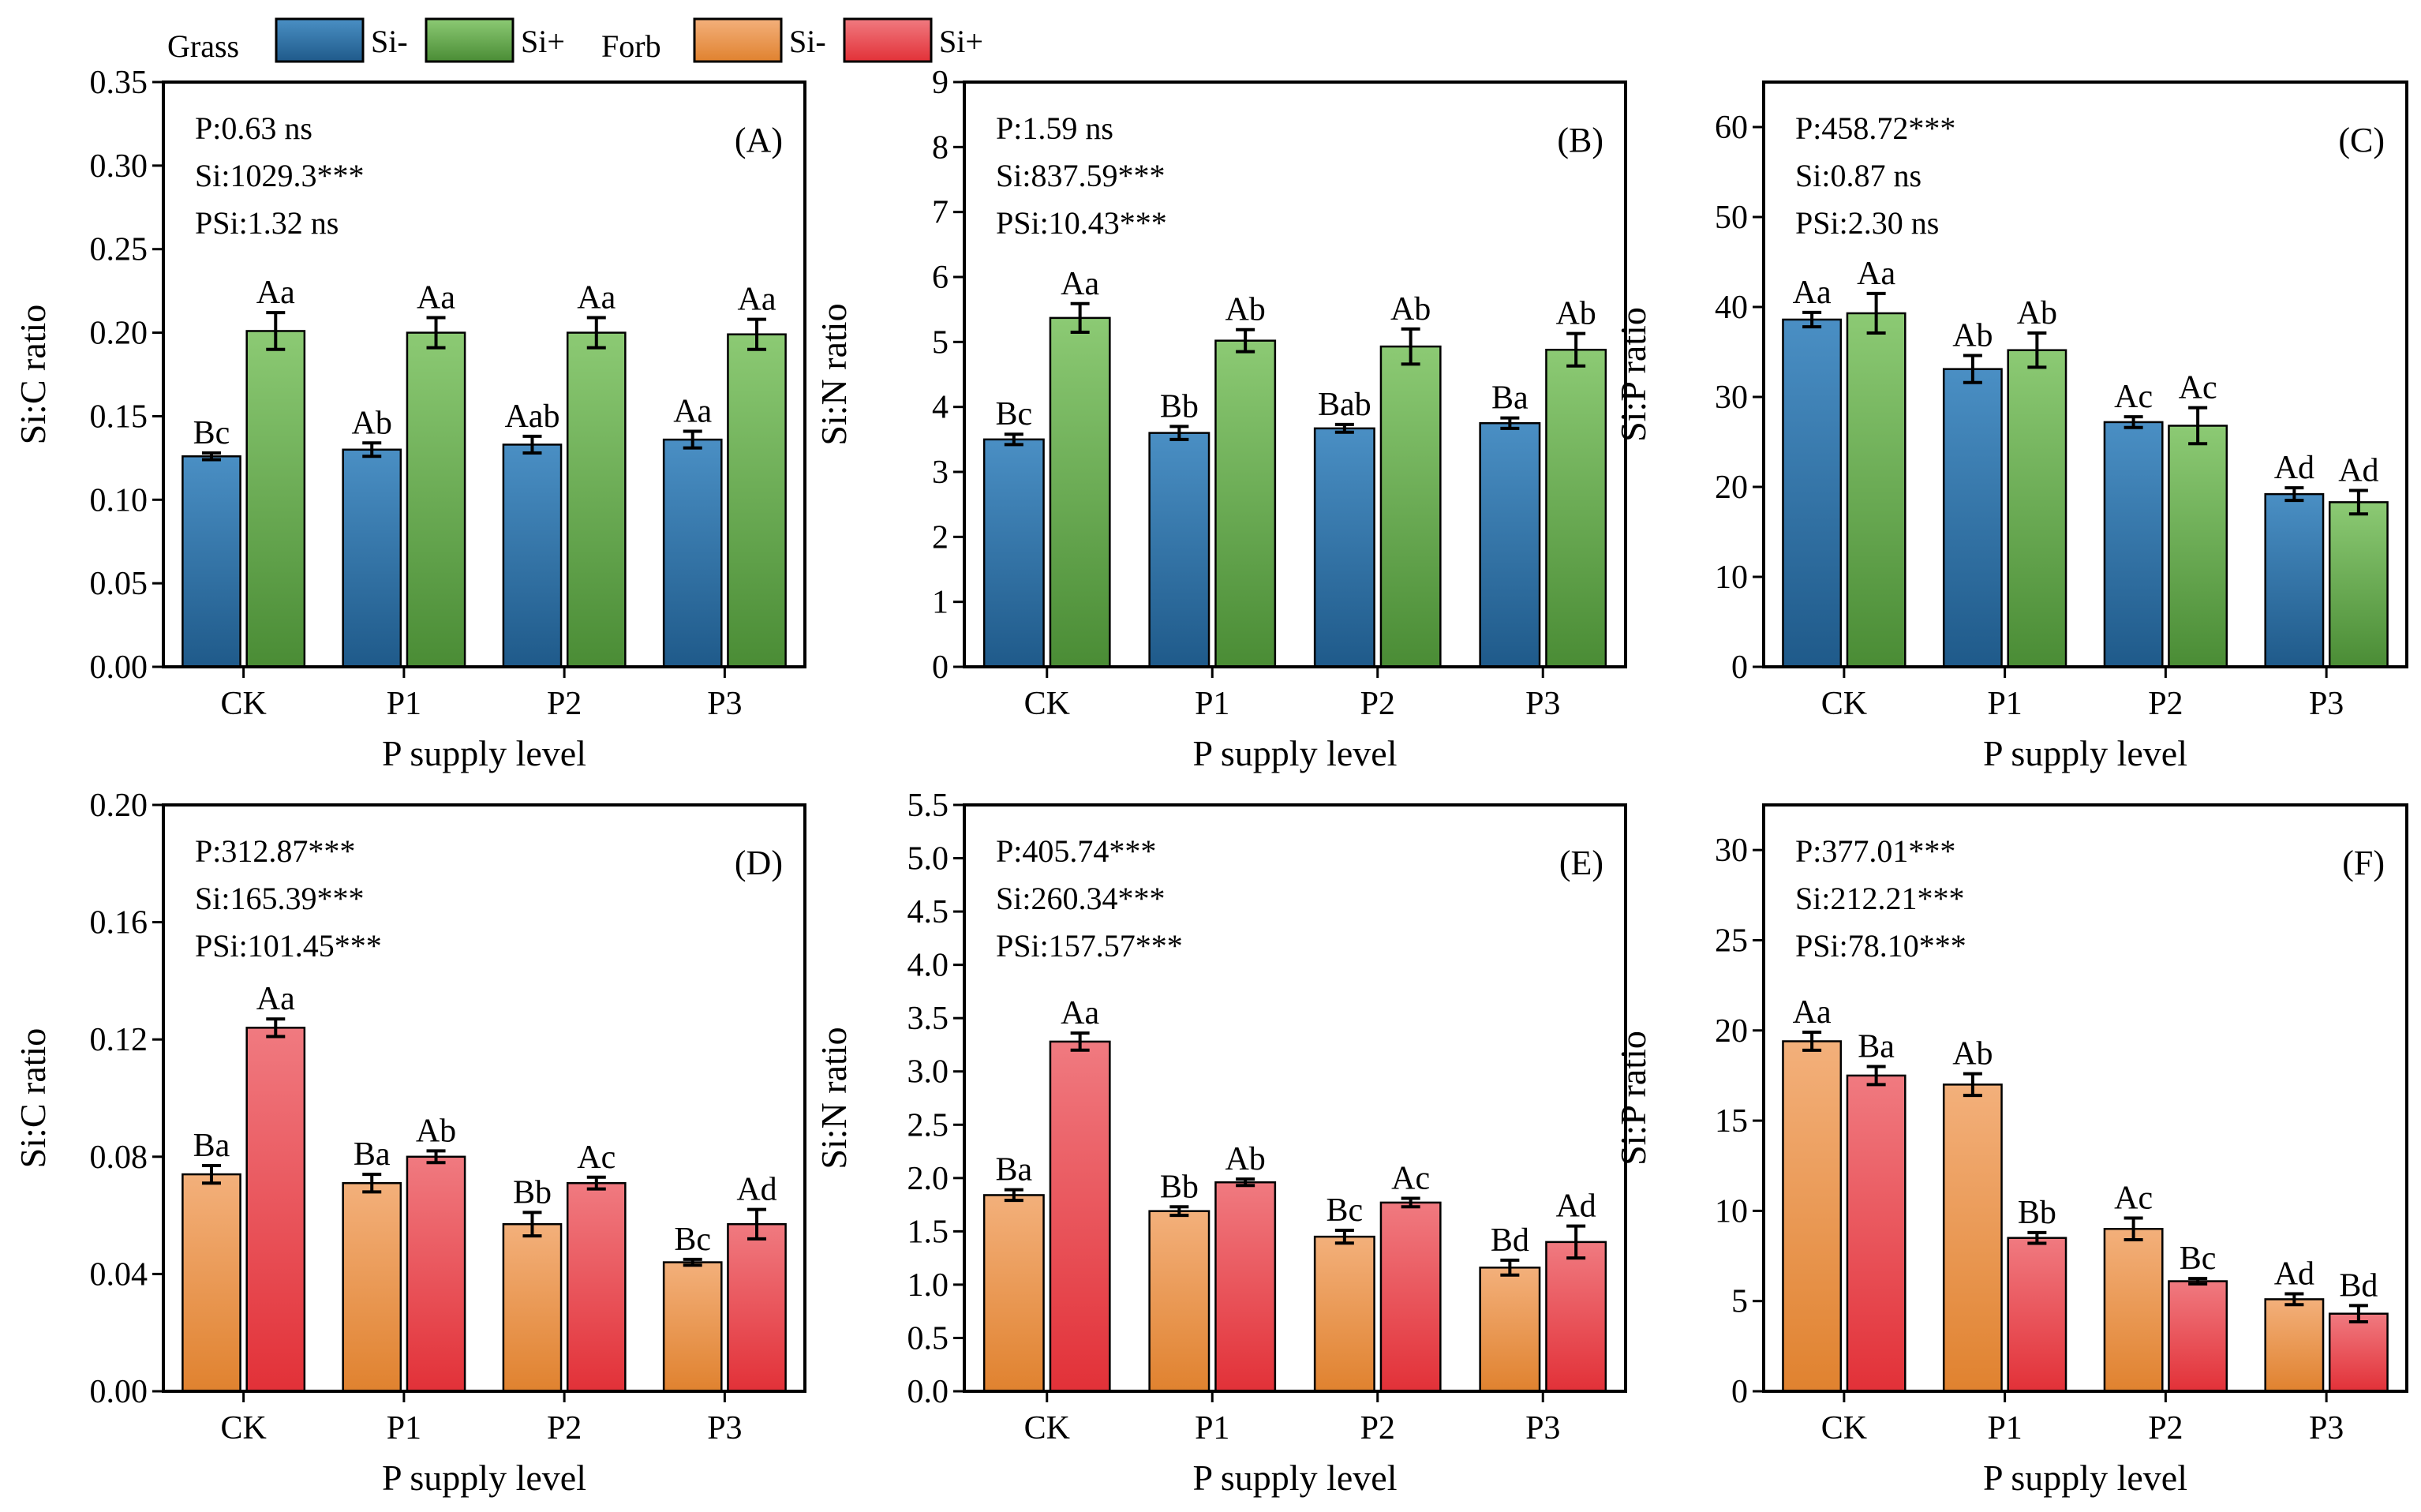  Describe the element at coordinates (1875, 851) in the screenshot. I see `stat-line: P:377.01***` at that location.